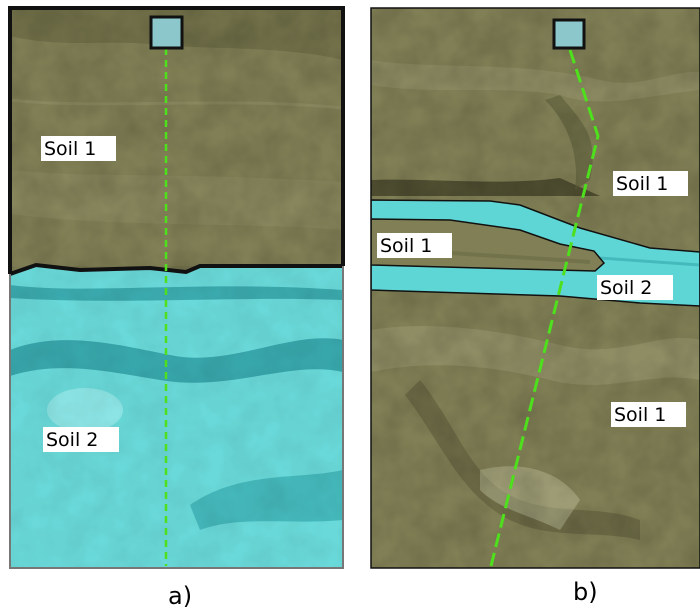  What do you see at coordinates (642, 184) in the screenshot?
I see `panel-b-label-soil-1-upper-right: Soil 1` at bounding box center [642, 184].